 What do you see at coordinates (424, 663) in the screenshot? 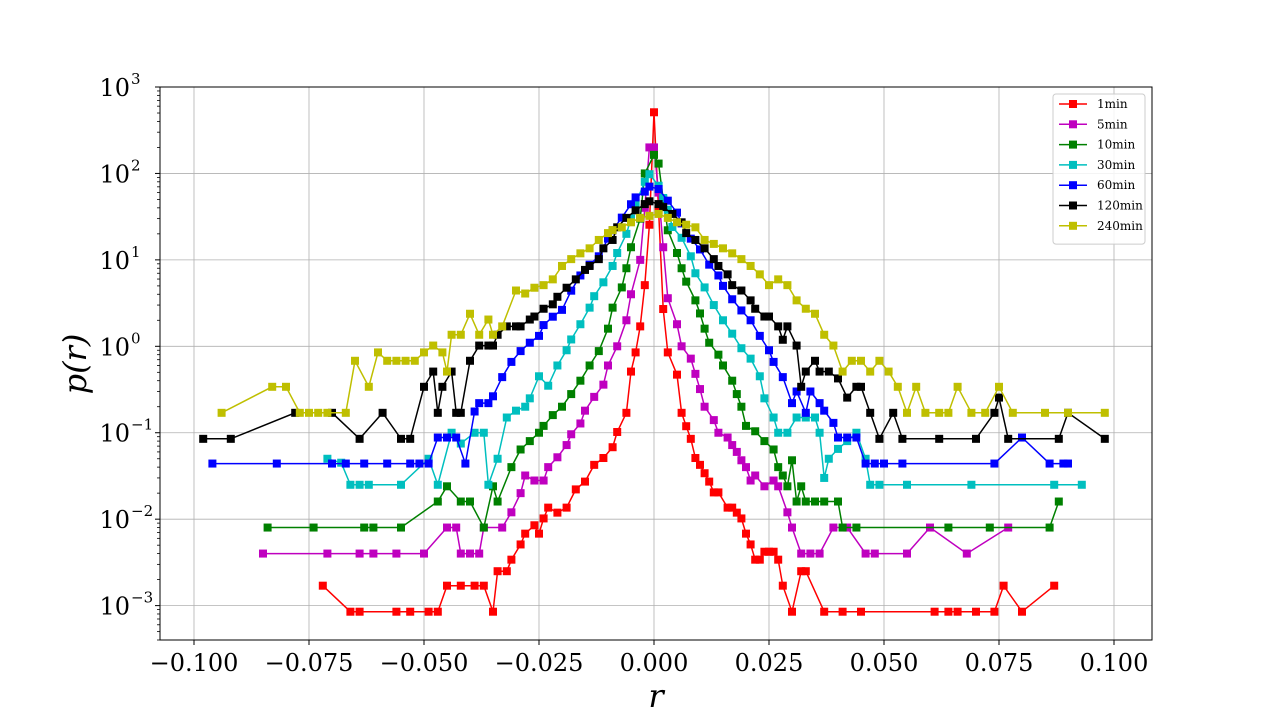
I see `x-tick-label: −0.050` at bounding box center [424, 663].